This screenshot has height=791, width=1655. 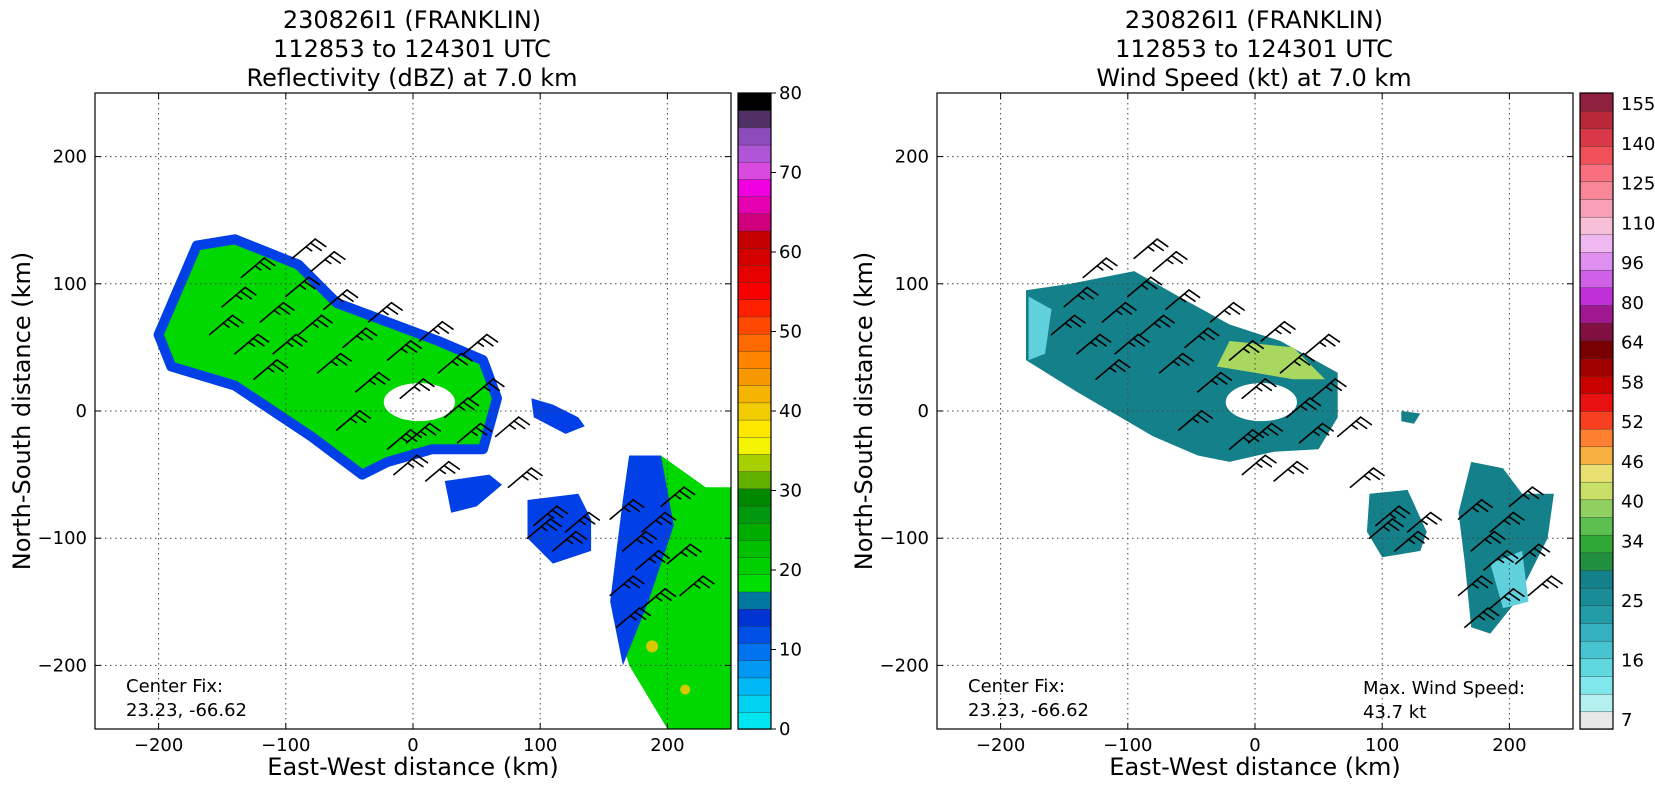 What do you see at coordinates (412, 20) in the screenshot?
I see `reflectivity-title-line-1: 230826I1 (FRANKLIN)` at bounding box center [412, 20].